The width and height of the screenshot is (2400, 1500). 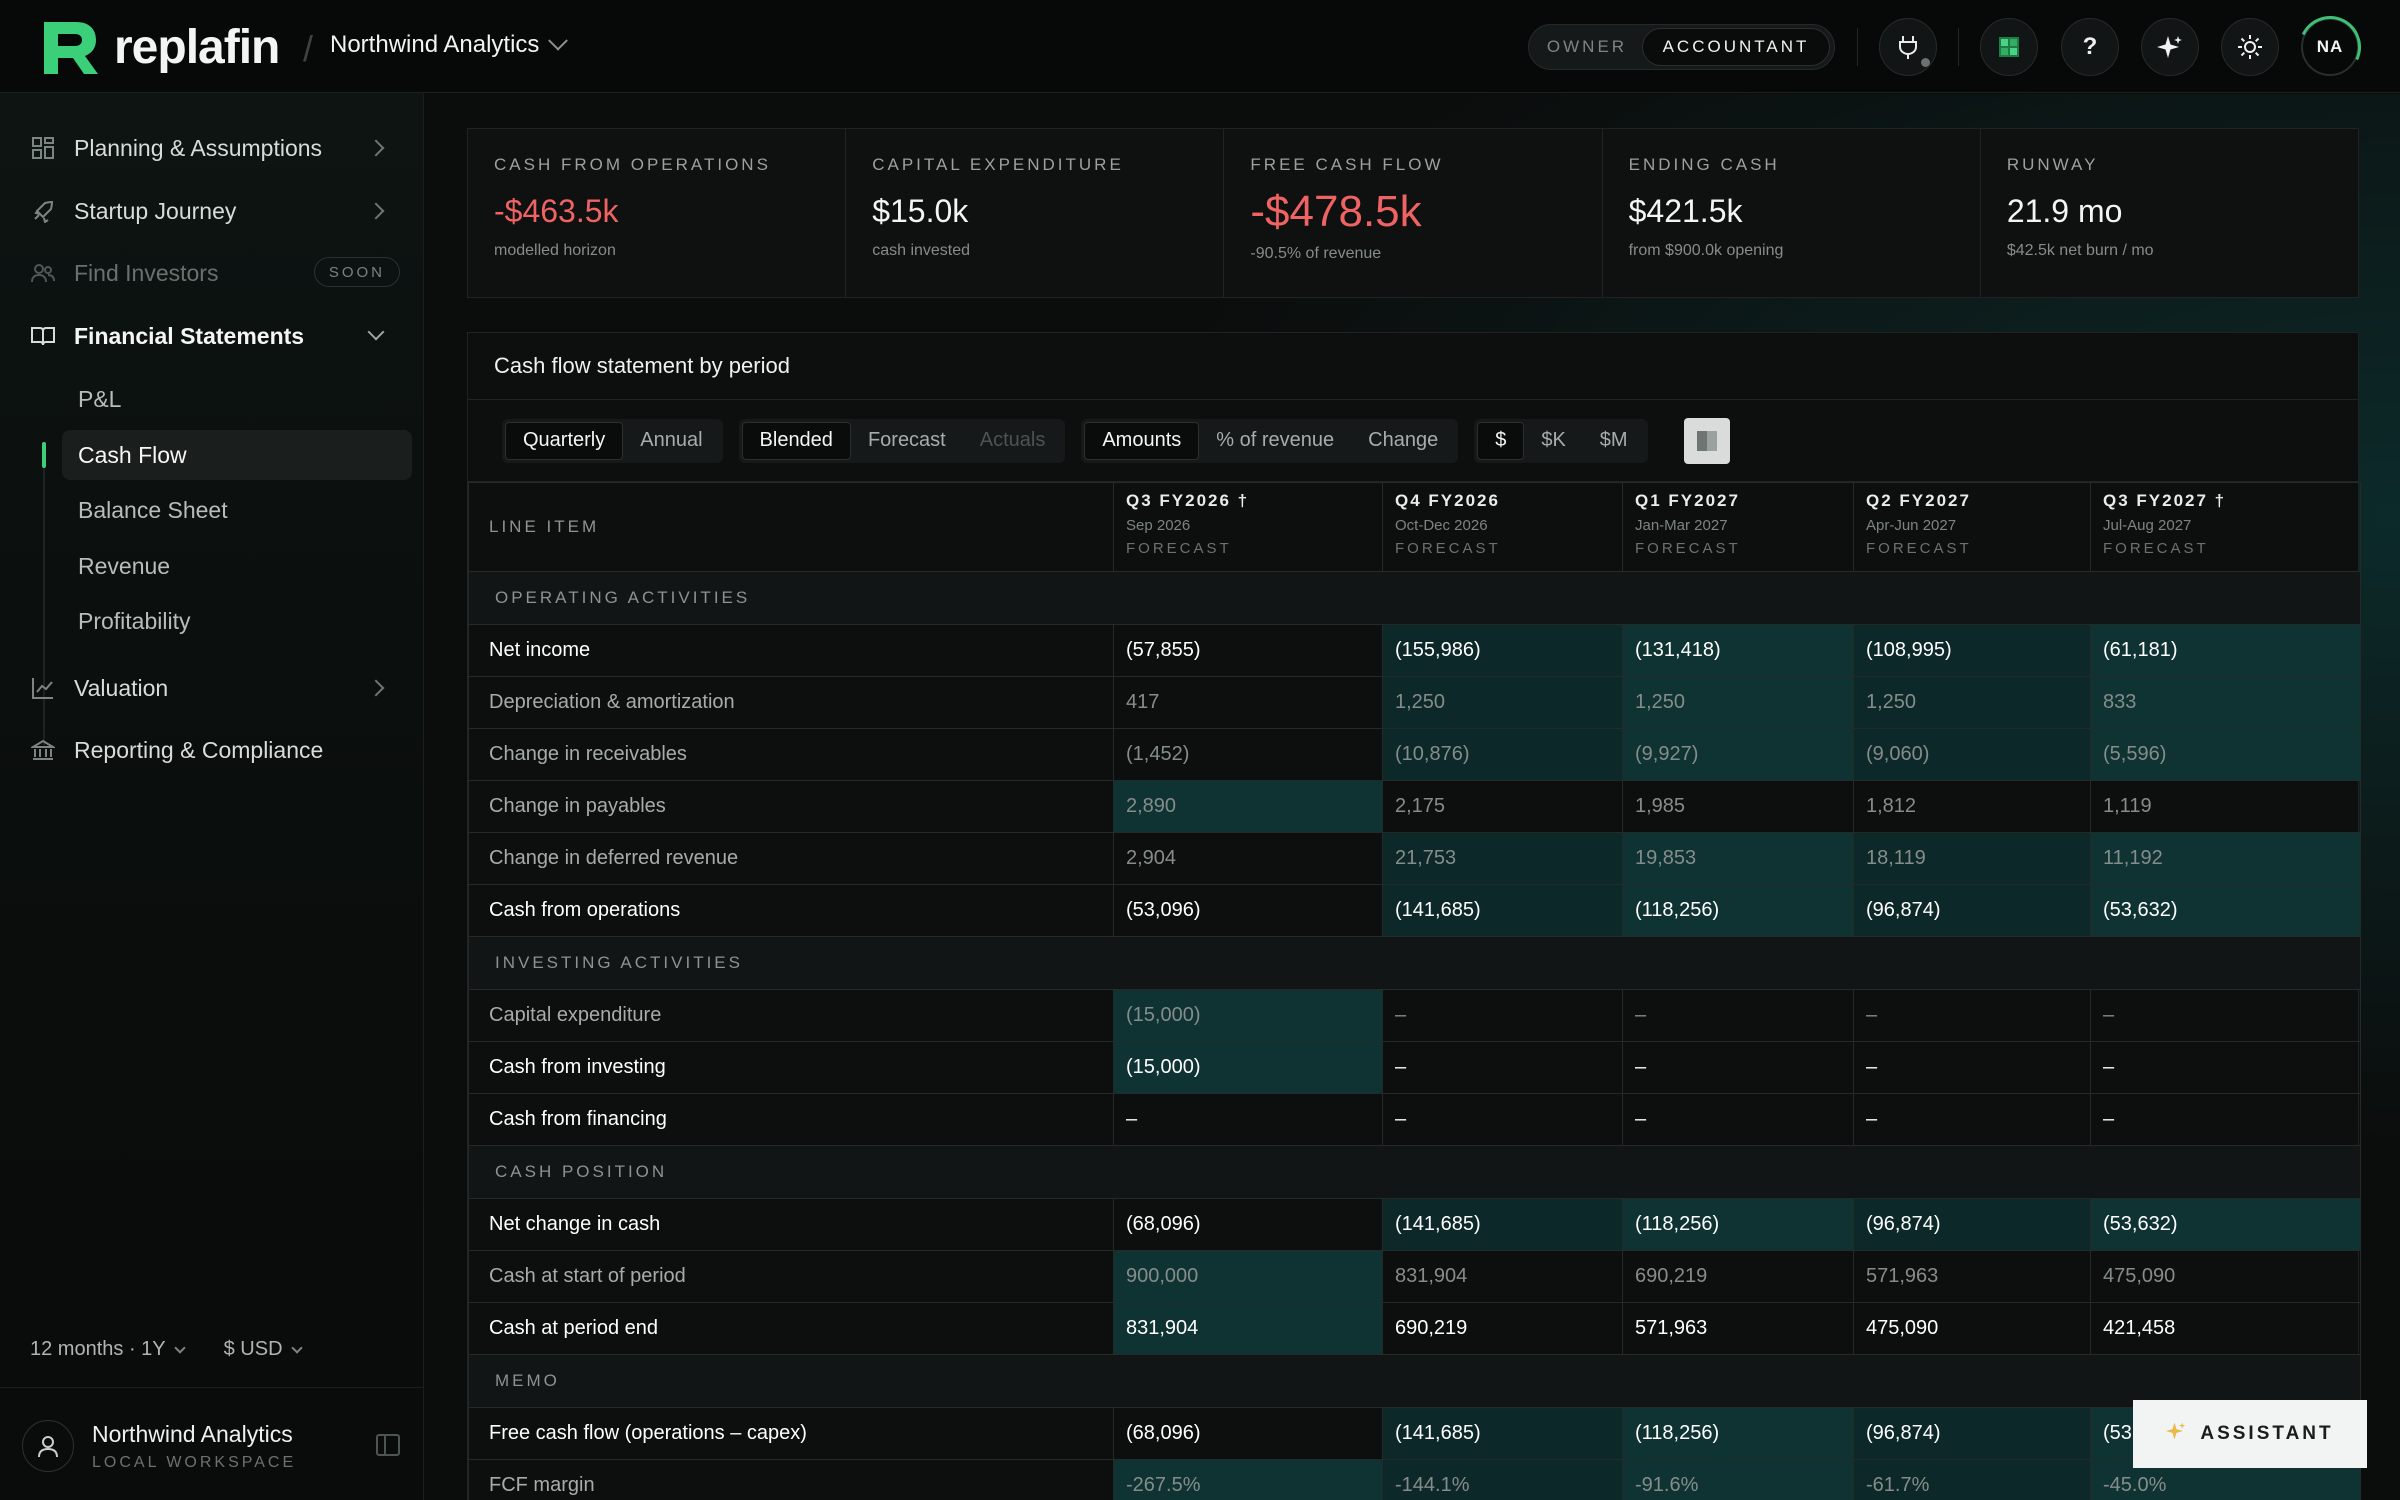 I want to click on table-cell: 421,458, so click(x=2225, y=1328).